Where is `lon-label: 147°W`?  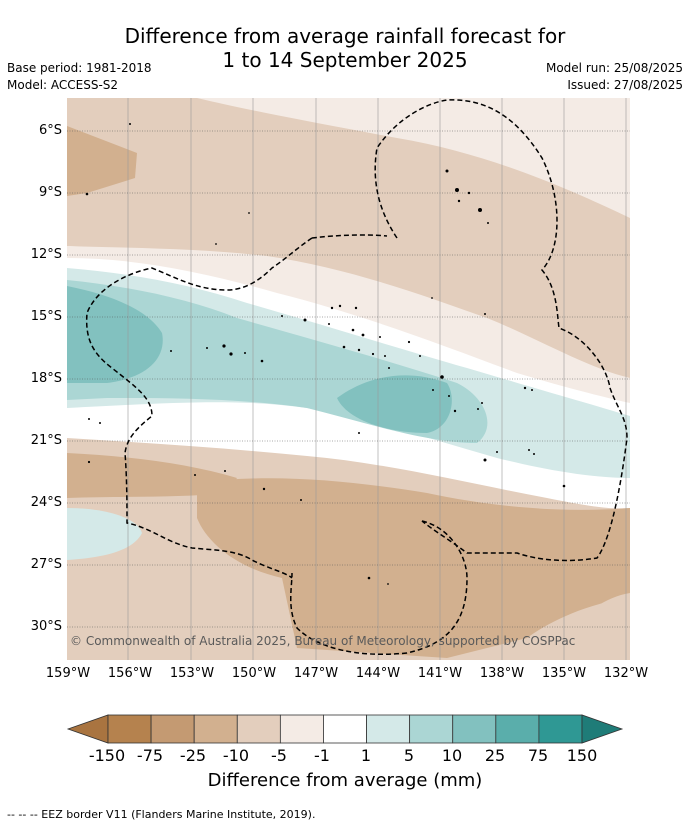 lon-label: 147°W is located at coordinates (316, 673).